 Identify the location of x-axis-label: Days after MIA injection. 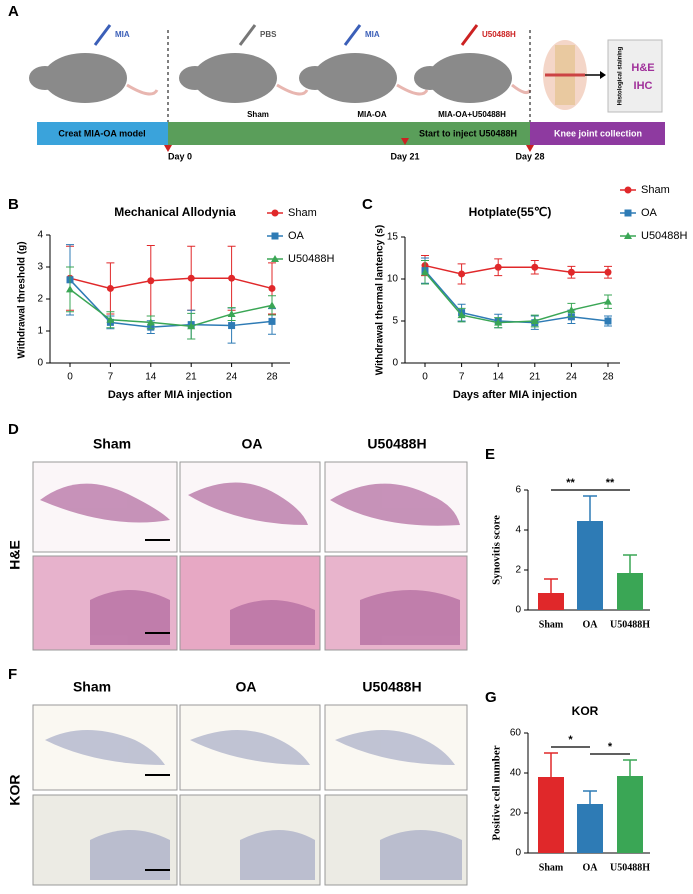
(515, 395).